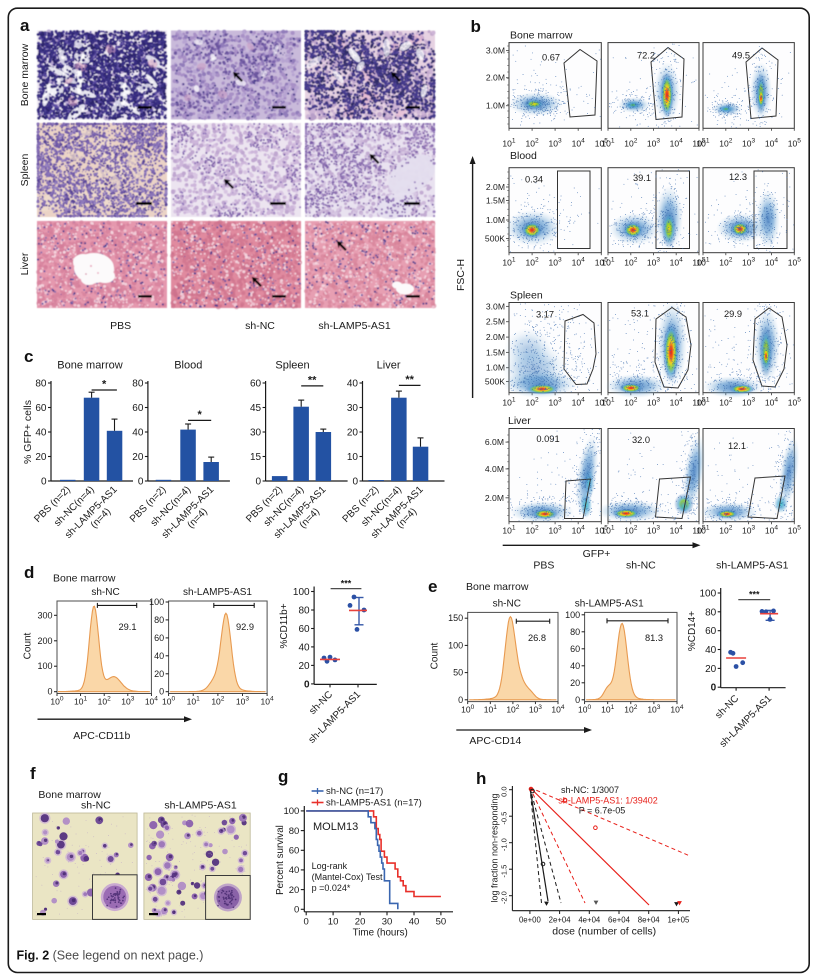  What do you see at coordinates (44, 615) in the screenshot?
I see `svg-text: 300` at bounding box center [44, 615].